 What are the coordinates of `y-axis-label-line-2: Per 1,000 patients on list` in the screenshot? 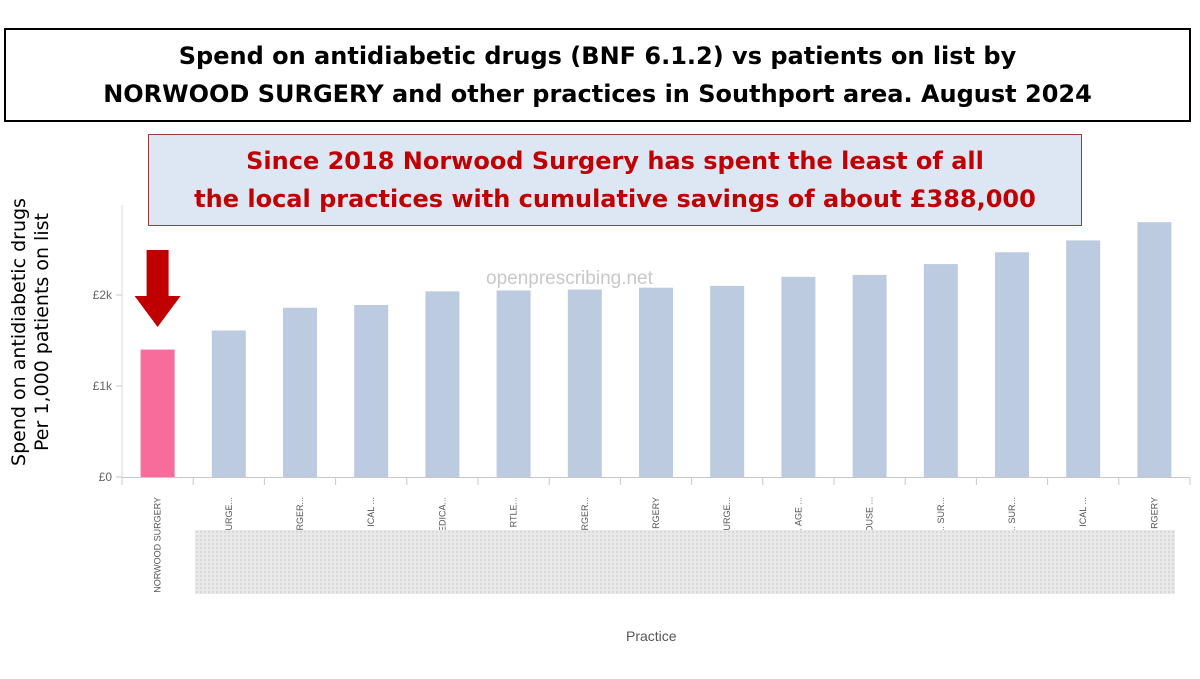 It's located at (42, 332).